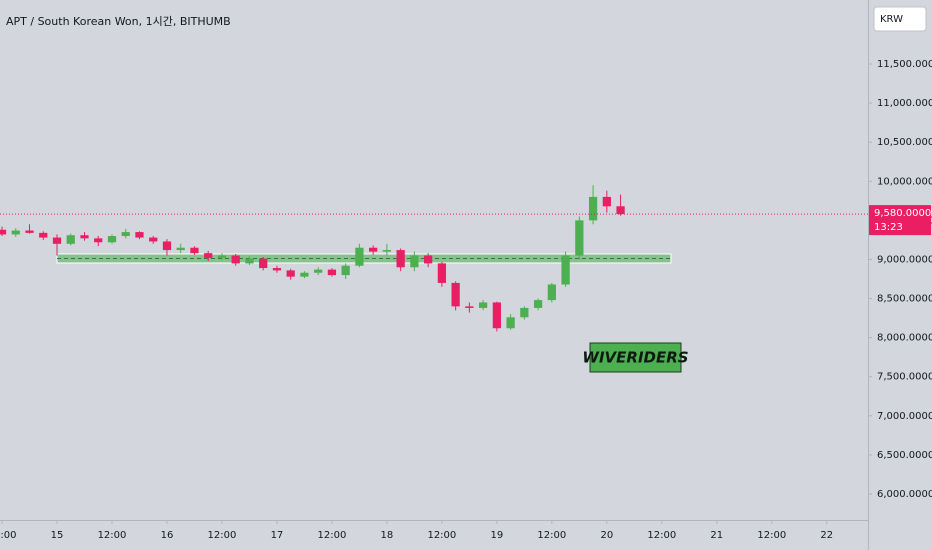  I want to click on y-tick-label: 7,000.0000, so click(904, 416).